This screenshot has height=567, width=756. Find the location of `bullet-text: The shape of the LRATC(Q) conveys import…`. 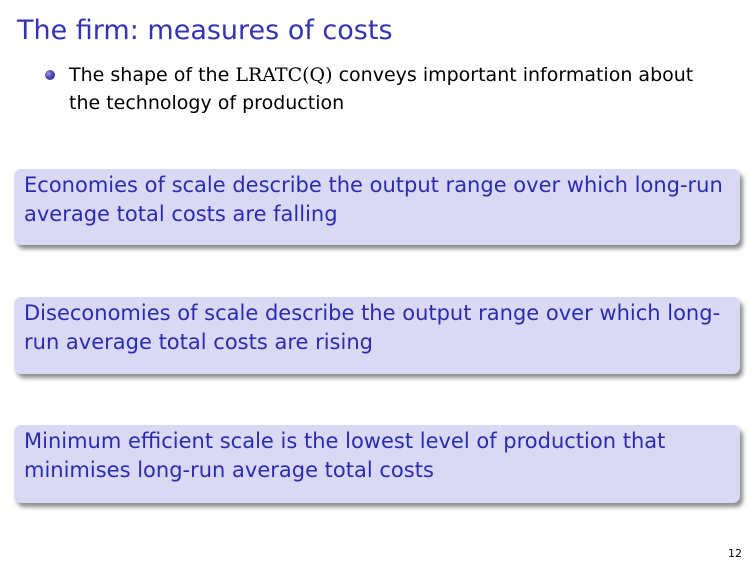

bullet-text: The shape of the LRATC(Q) conveys import… is located at coordinates (399, 89).